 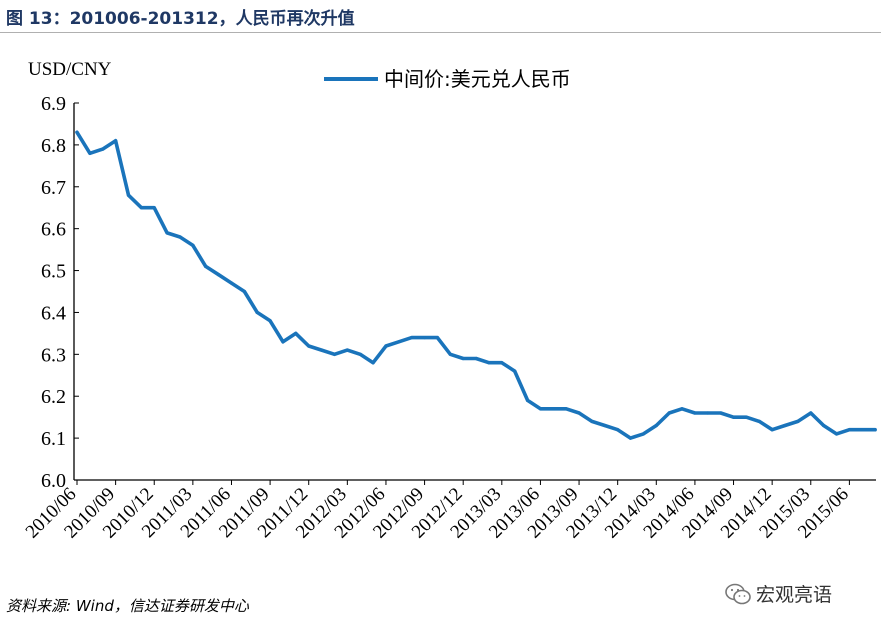 I want to click on legend-label: 中间价:美元兑人民币, so click(x=477, y=79).